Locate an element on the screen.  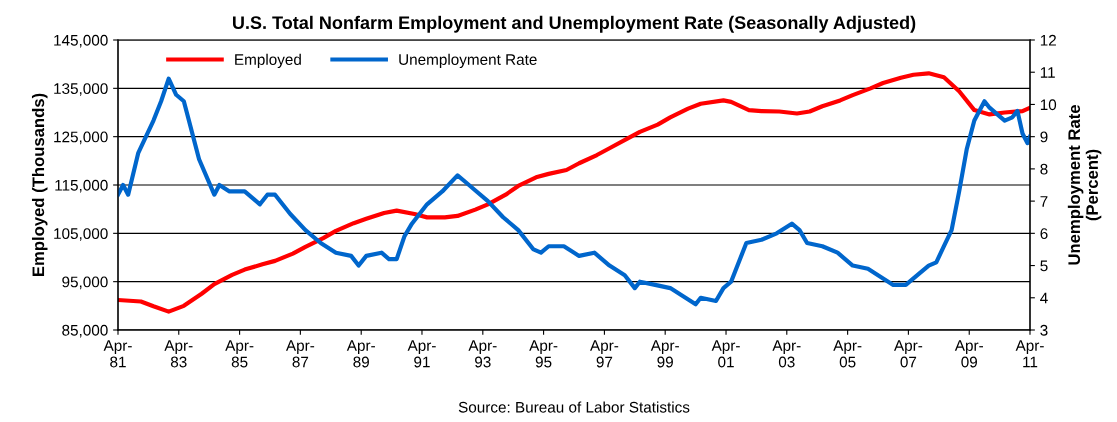
y-tick-label: 95,000 is located at coordinates (85, 283).